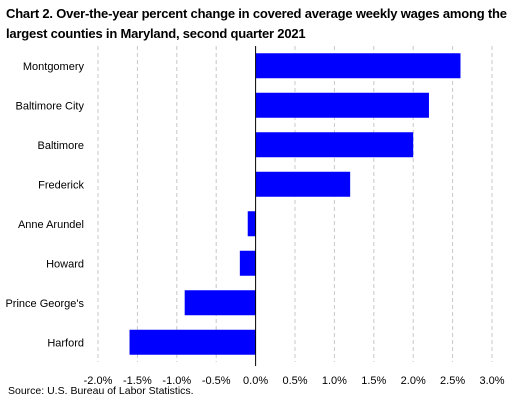 This screenshot has height=400, width=515. Describe the element at coordinates (61, 185) in the screenshot. I see `category-label: Frederick` at that location.